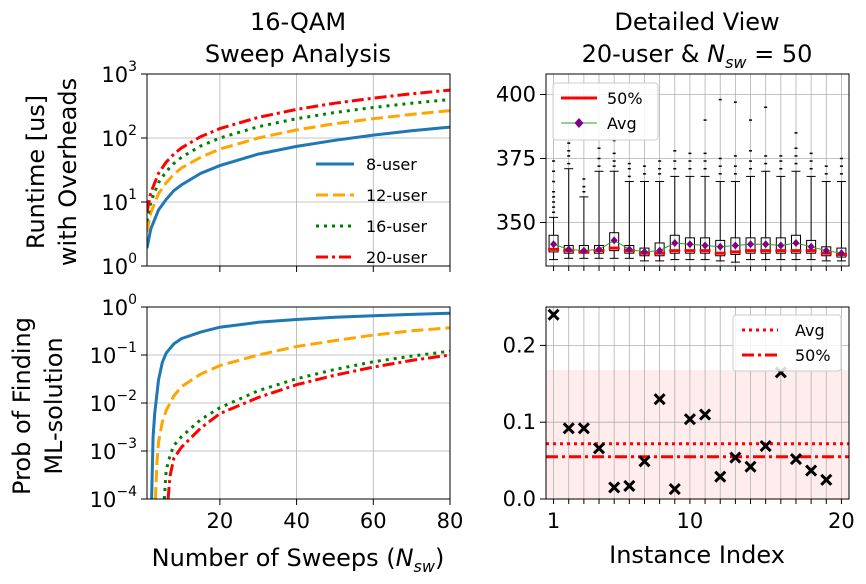 The height and width of the screenshot is (584, 866). What do you see at coordinates (690, 521) in the screenshot?
I see `x-tick-label: 10` at bounding box center [690, 521].